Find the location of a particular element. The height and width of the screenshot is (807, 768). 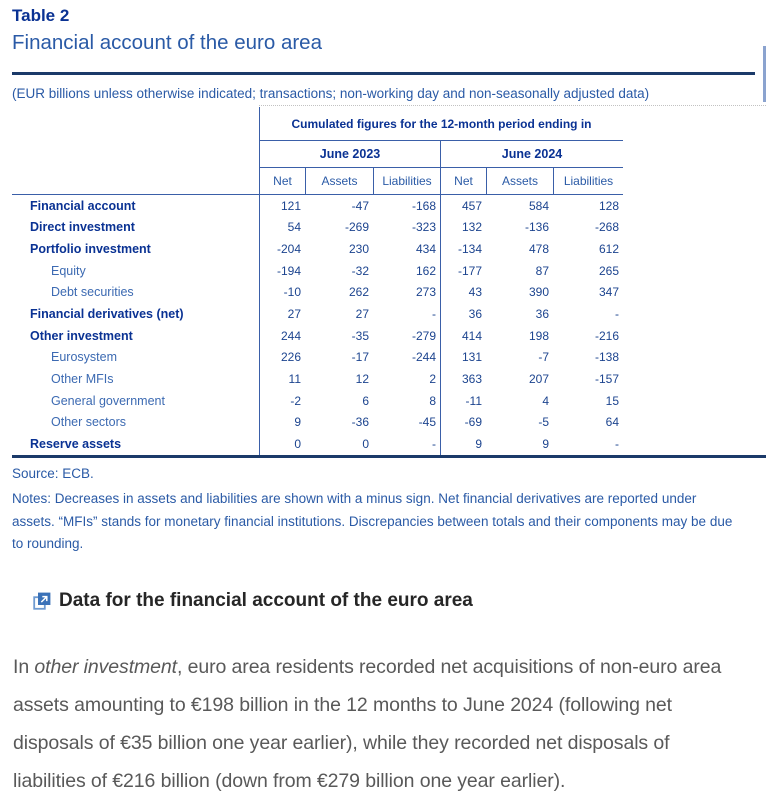

row-label: Portfolio investment is located at coordinates (90, 249).